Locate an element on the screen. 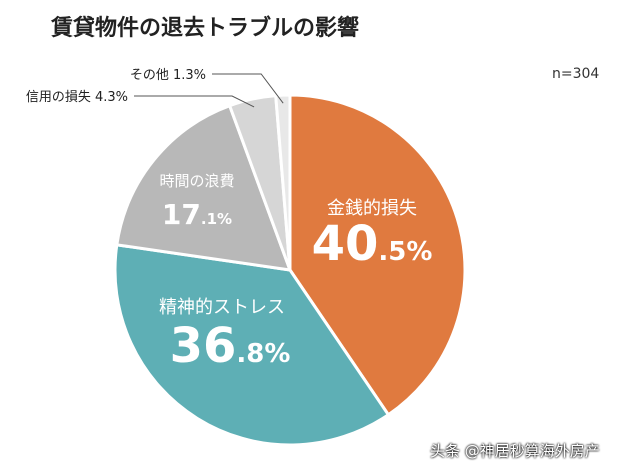 Image resolution: width=625 pixels, height=471 pixels. slice-value-label: 40.5% is located at coordinates (372, 244).